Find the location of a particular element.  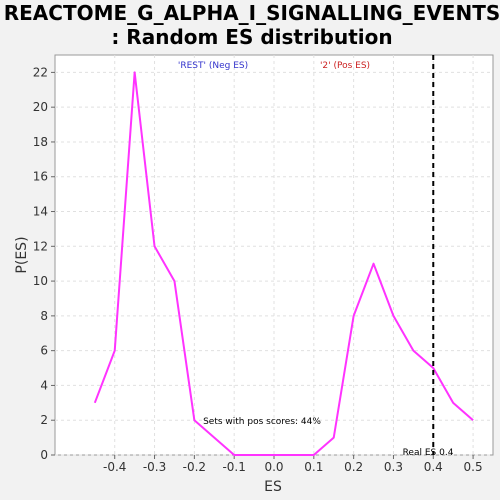

legend-neg-es: 'REST' (Neg ES) is located at coordinates (213, 66).